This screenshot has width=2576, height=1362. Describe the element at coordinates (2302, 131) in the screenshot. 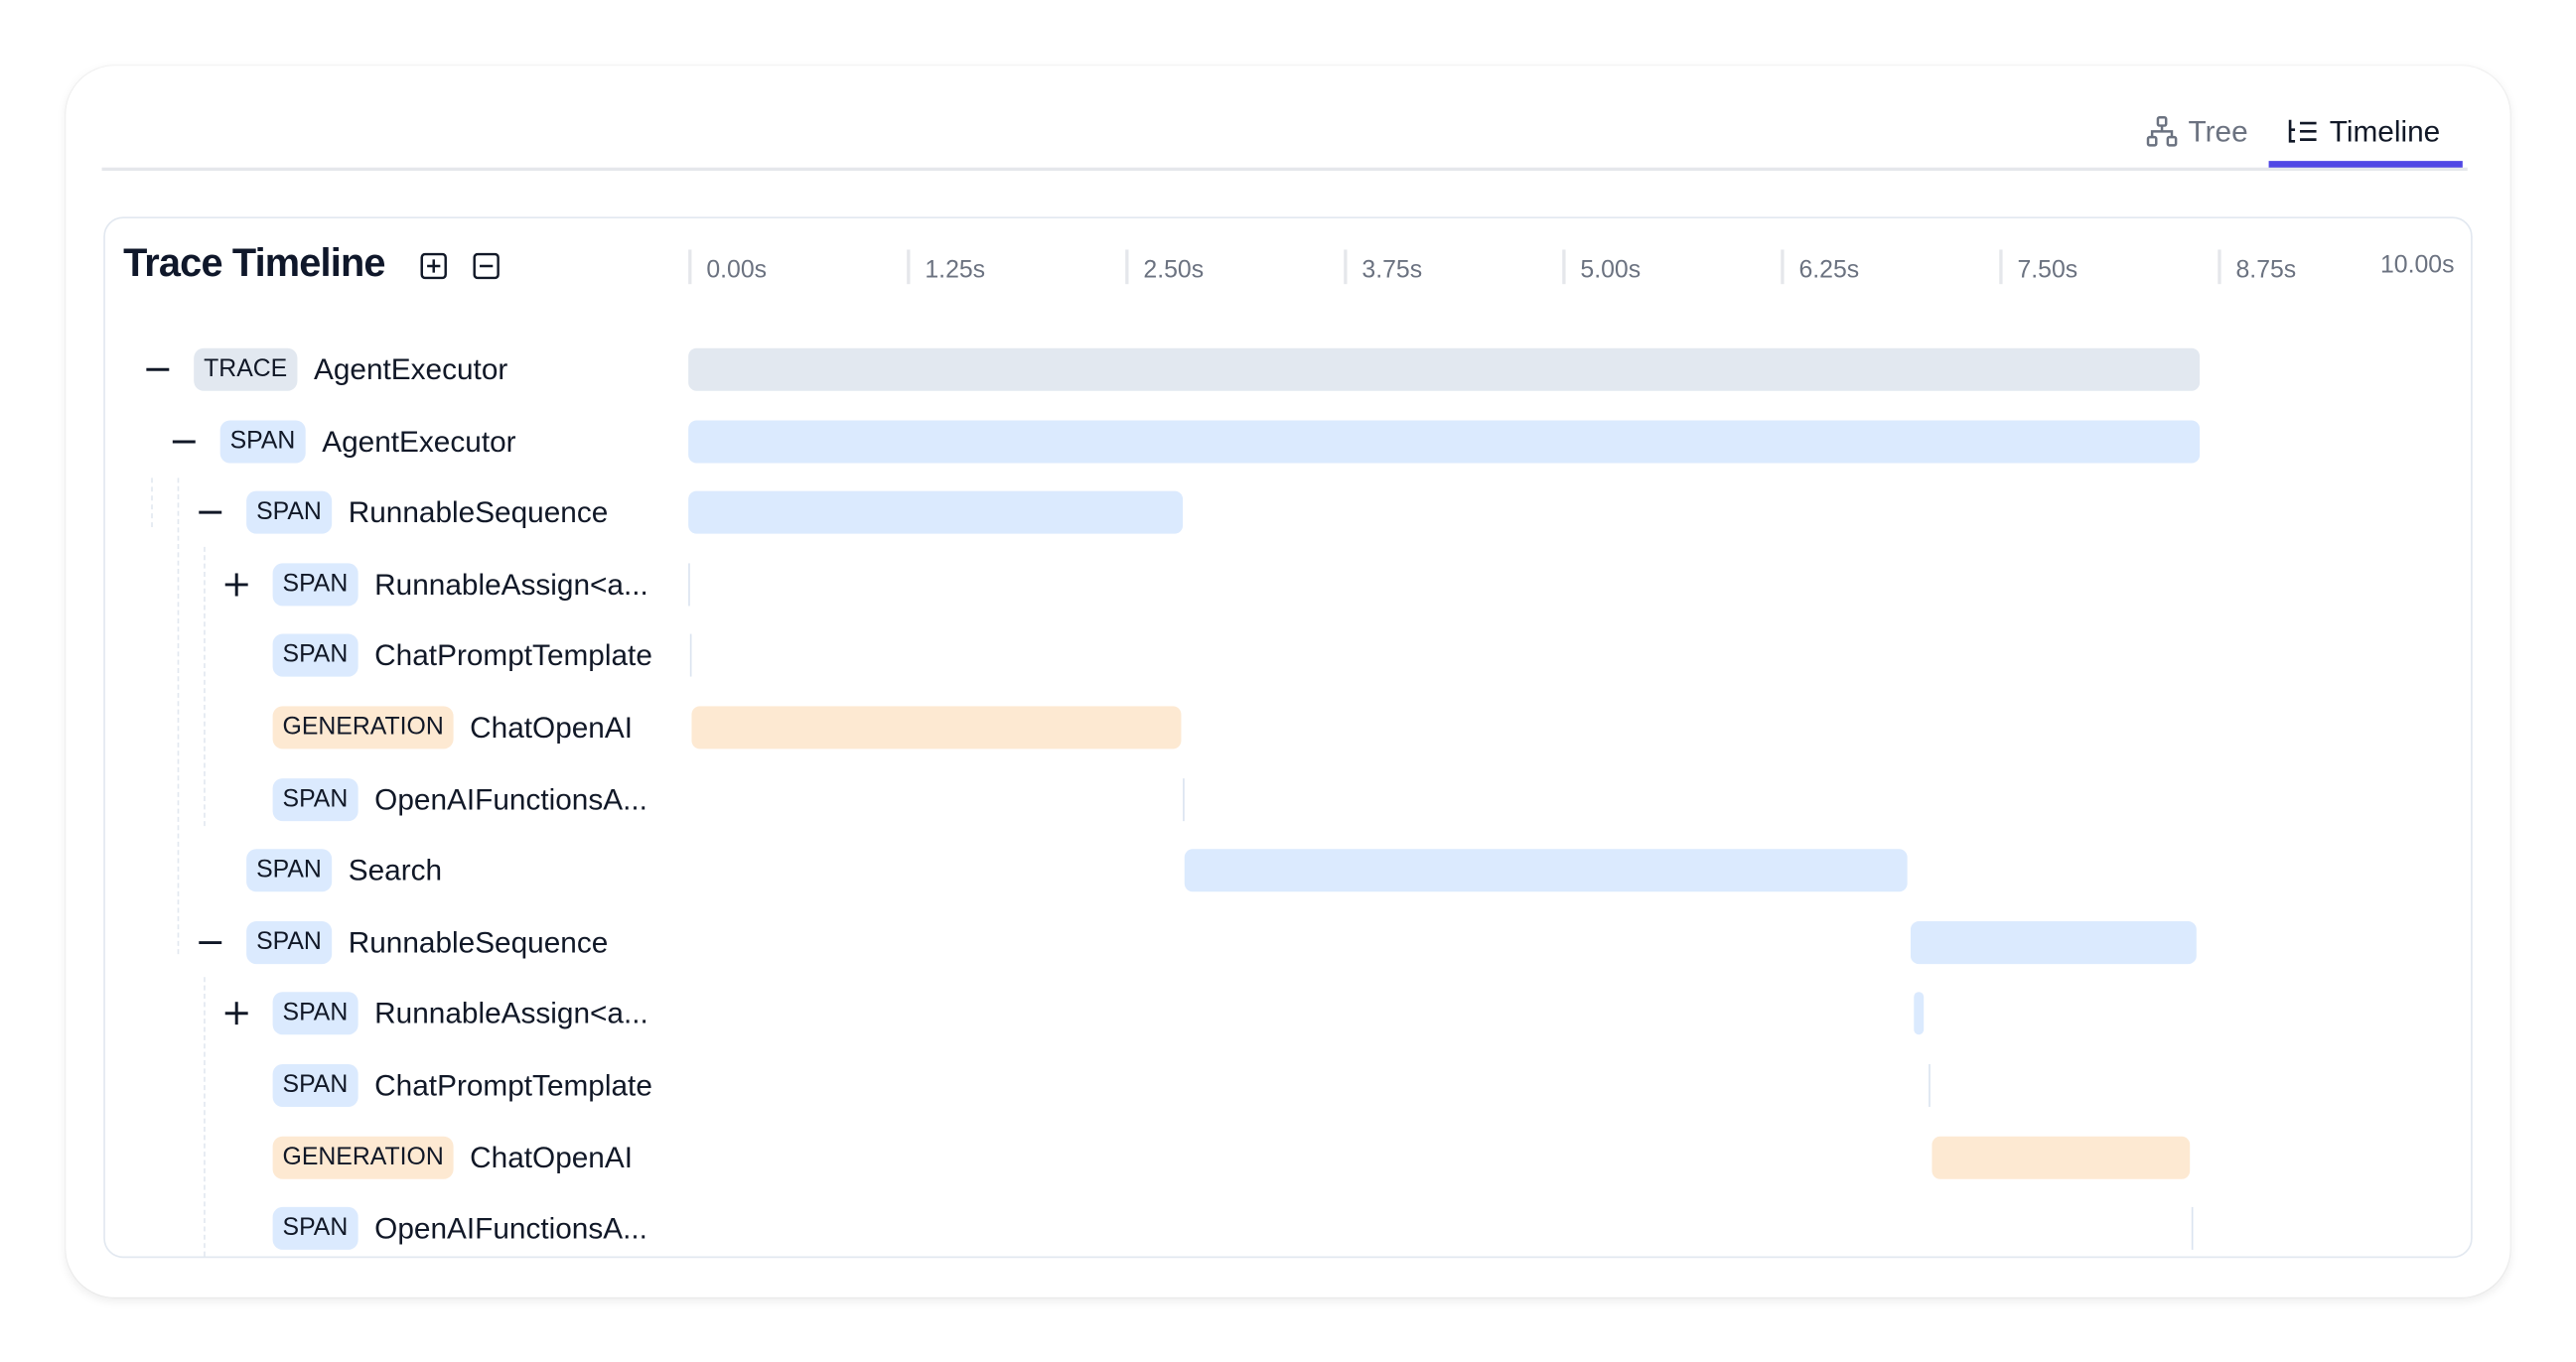

I see `timeline-icon` at that location.